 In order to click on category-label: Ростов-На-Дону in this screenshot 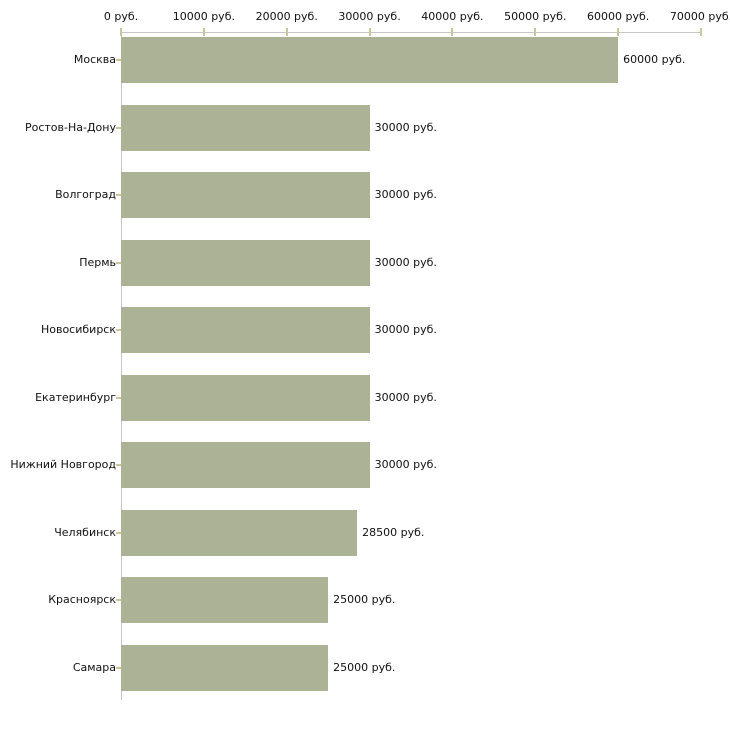, I will do `click(70, 127)`.